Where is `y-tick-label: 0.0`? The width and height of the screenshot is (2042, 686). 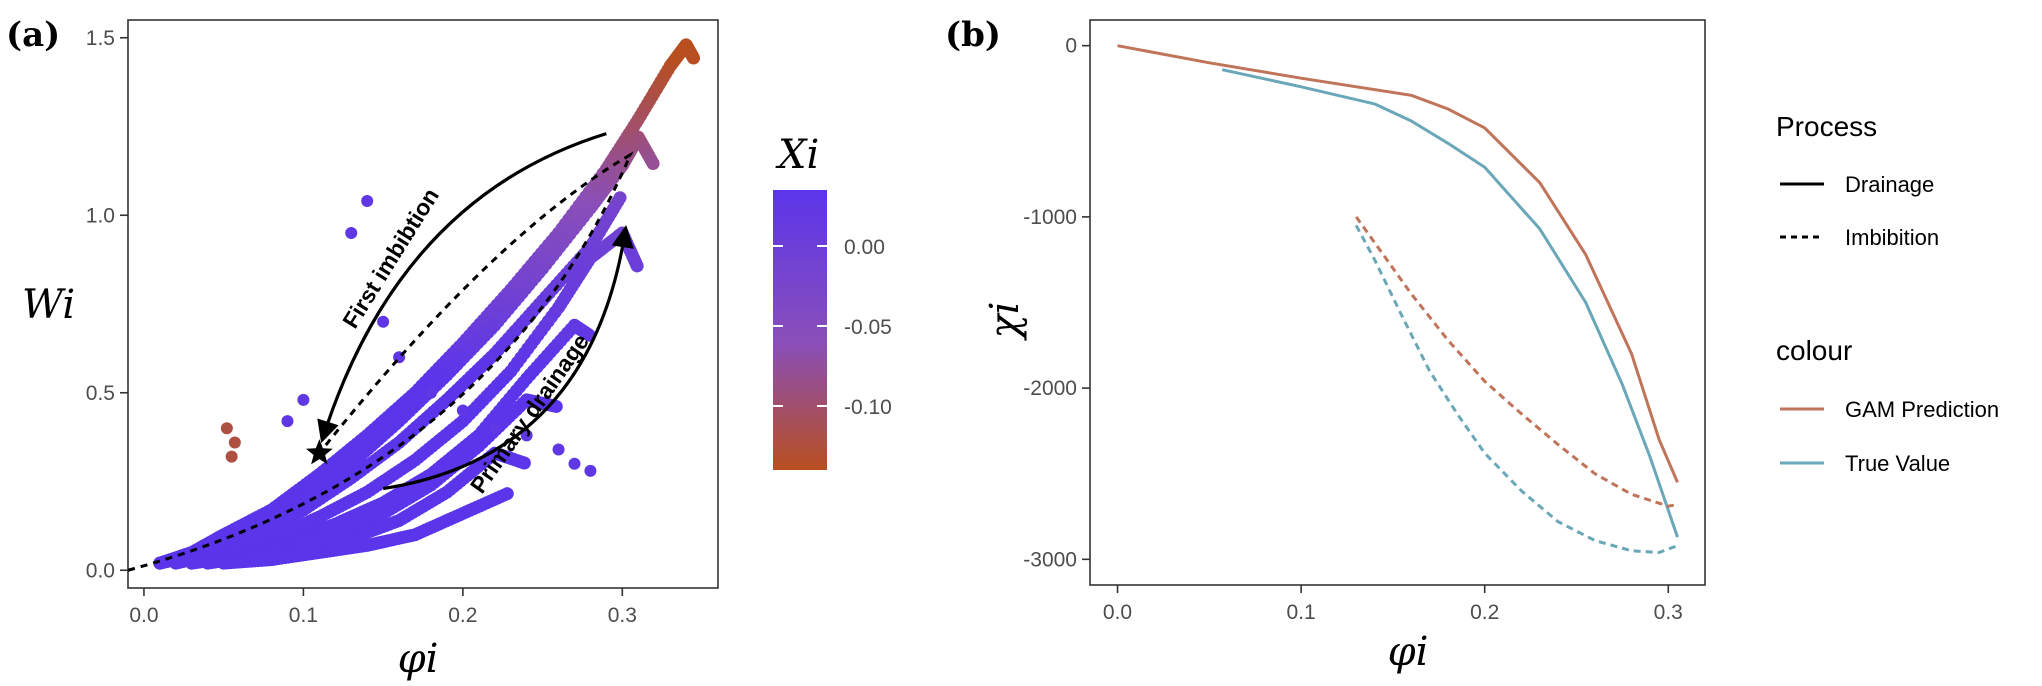 y-tick-label: 0.0 is located at coordinates (100, 570).